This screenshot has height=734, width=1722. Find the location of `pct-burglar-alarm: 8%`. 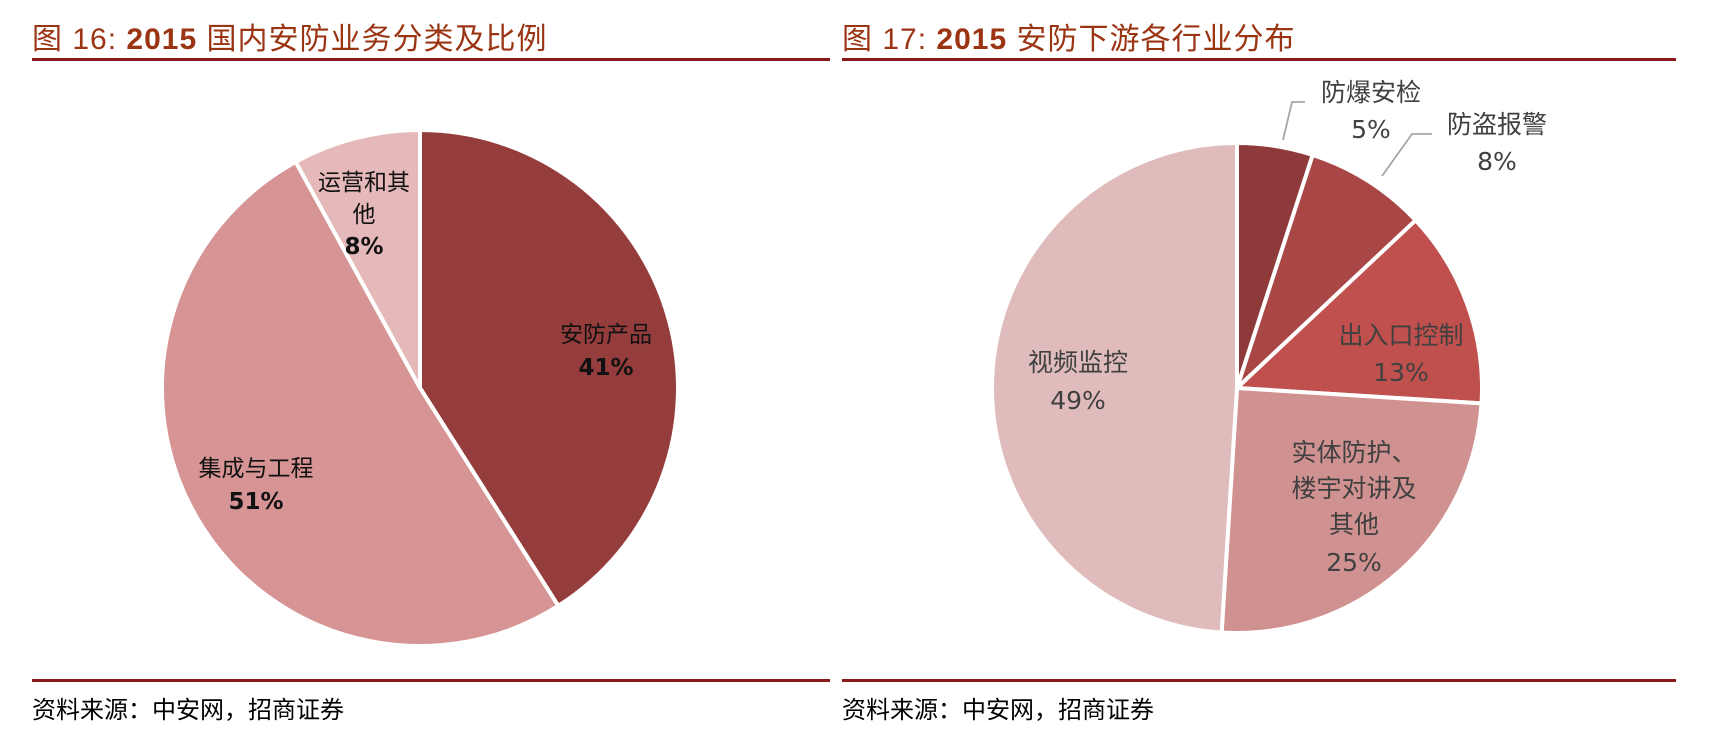

pct-burglar-alarm: 8% is located at coordinates (1497, 161).